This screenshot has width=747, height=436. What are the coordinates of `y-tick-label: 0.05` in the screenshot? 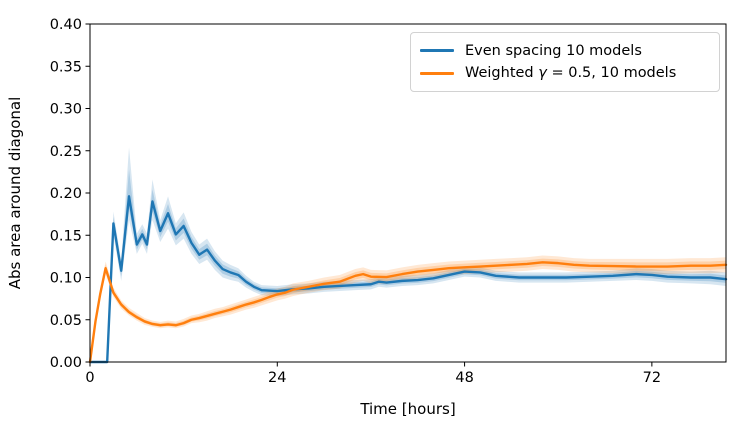 It's located at (66, 321).